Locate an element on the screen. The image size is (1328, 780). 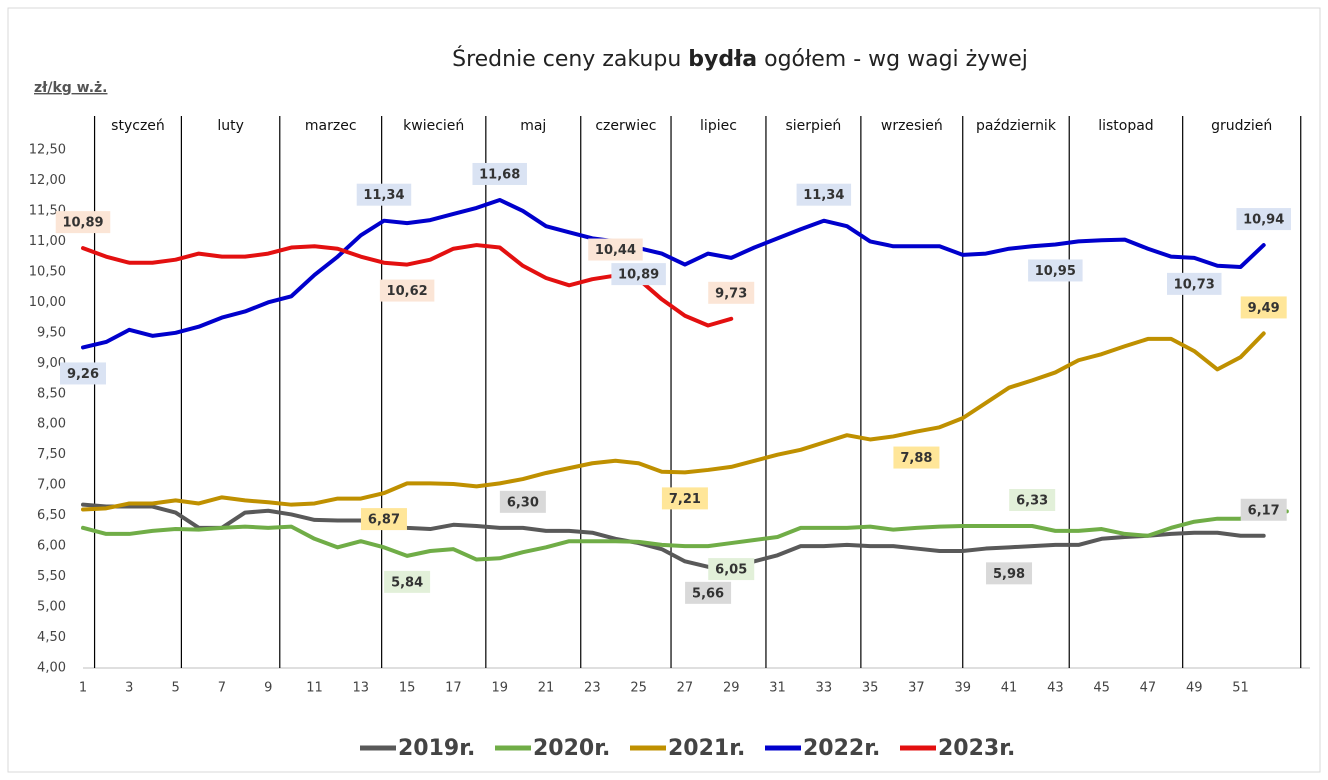
x-tick-label: 39 is located at coordinates (962, 688).